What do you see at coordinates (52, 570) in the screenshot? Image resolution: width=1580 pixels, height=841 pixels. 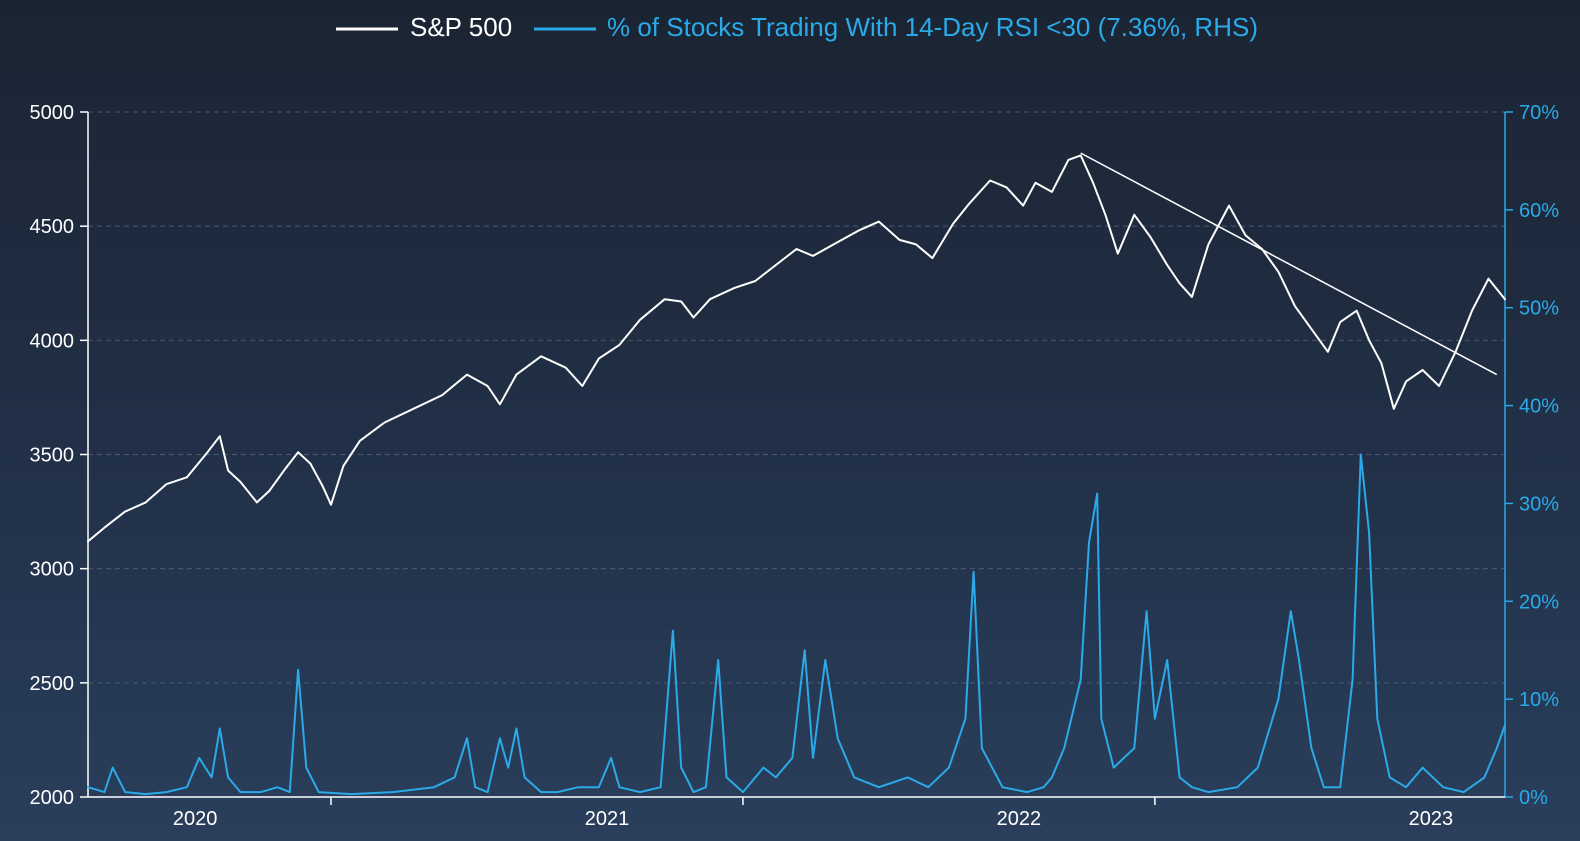 I see `left-axis-tick-3000: 3000` at bounding box center [52, 570].